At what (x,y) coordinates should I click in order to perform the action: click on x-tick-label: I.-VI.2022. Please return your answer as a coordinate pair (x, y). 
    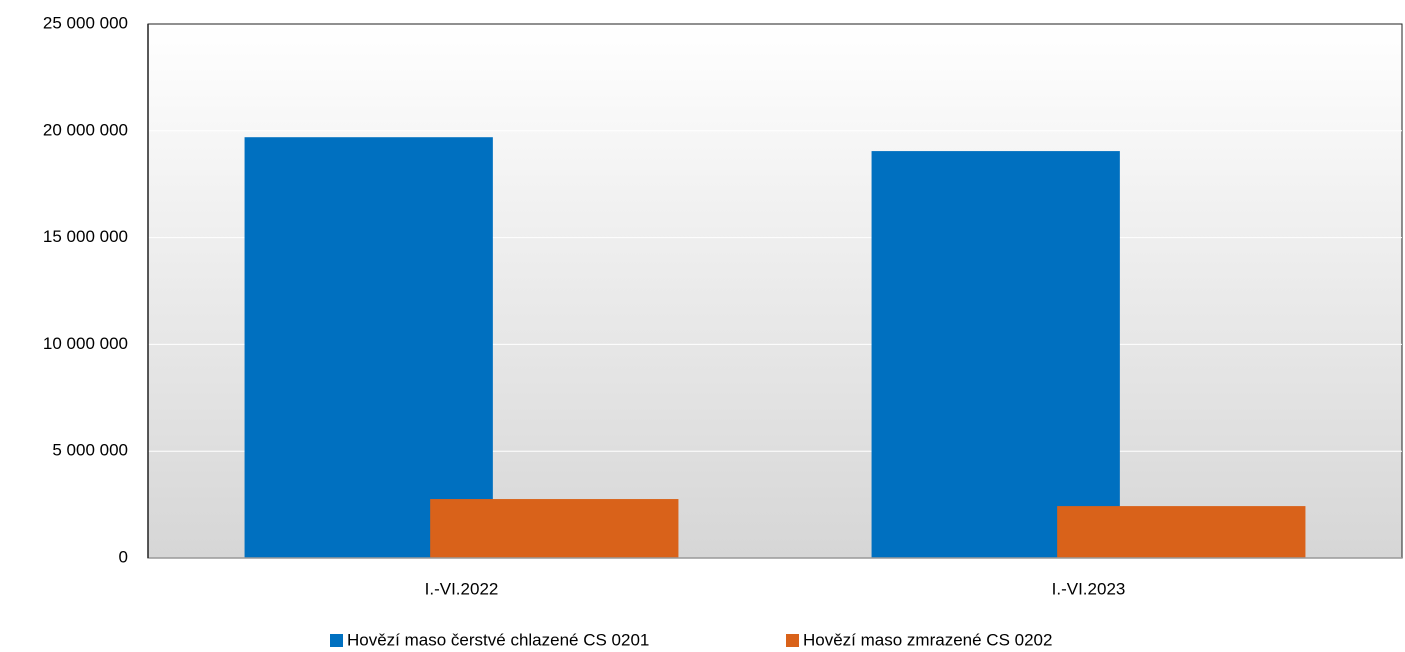
    Looking at the image, I should click on (462, 588).